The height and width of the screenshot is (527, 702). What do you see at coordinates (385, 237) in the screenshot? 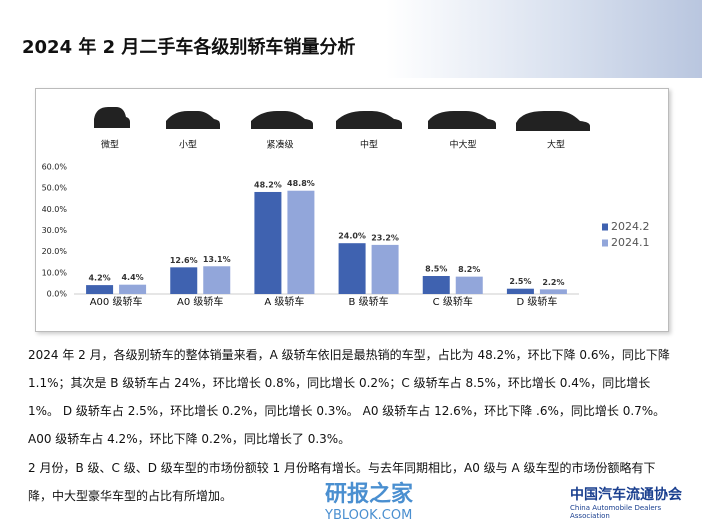
I see `value-label: 23.2%` at bounding box center [385, 237].